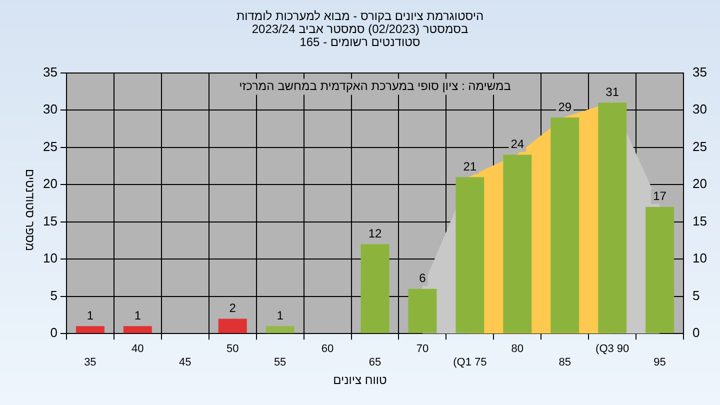  Describe the element at coordinates (700, 72) in the screenshot. I see `y2-tick-label: 35` at that location.